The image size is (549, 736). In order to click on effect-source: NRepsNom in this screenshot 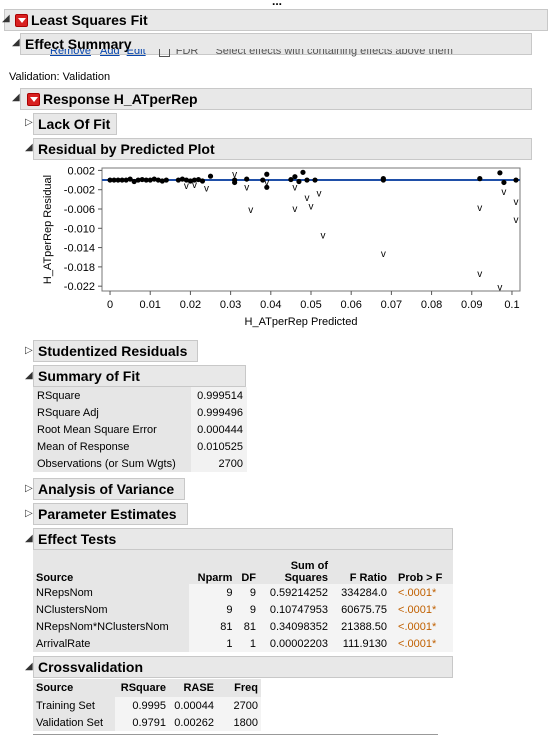, I will do `click(111, 592)`.